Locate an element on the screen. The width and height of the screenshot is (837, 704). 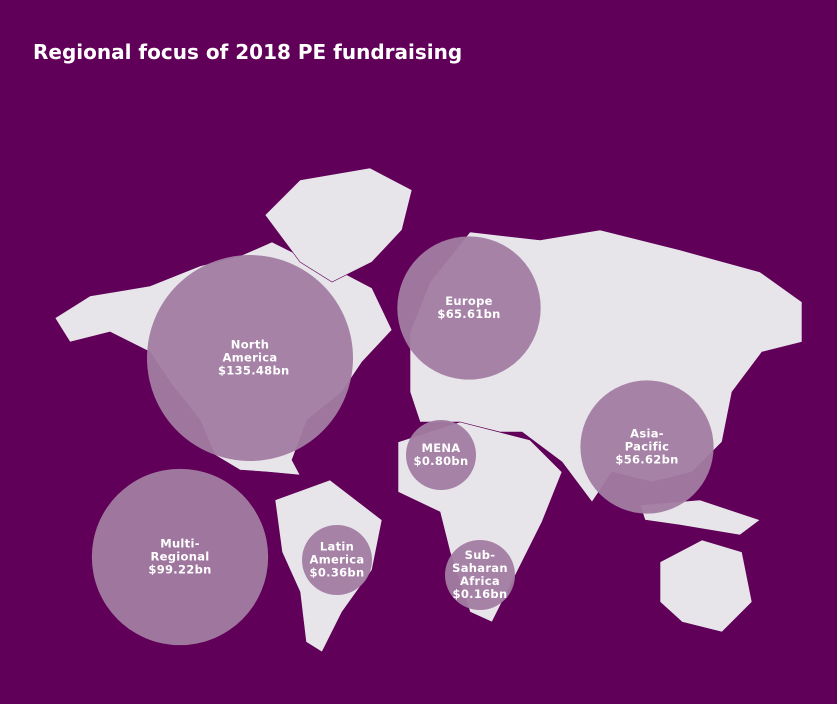
australia-land is located at coordinates (706, 586).